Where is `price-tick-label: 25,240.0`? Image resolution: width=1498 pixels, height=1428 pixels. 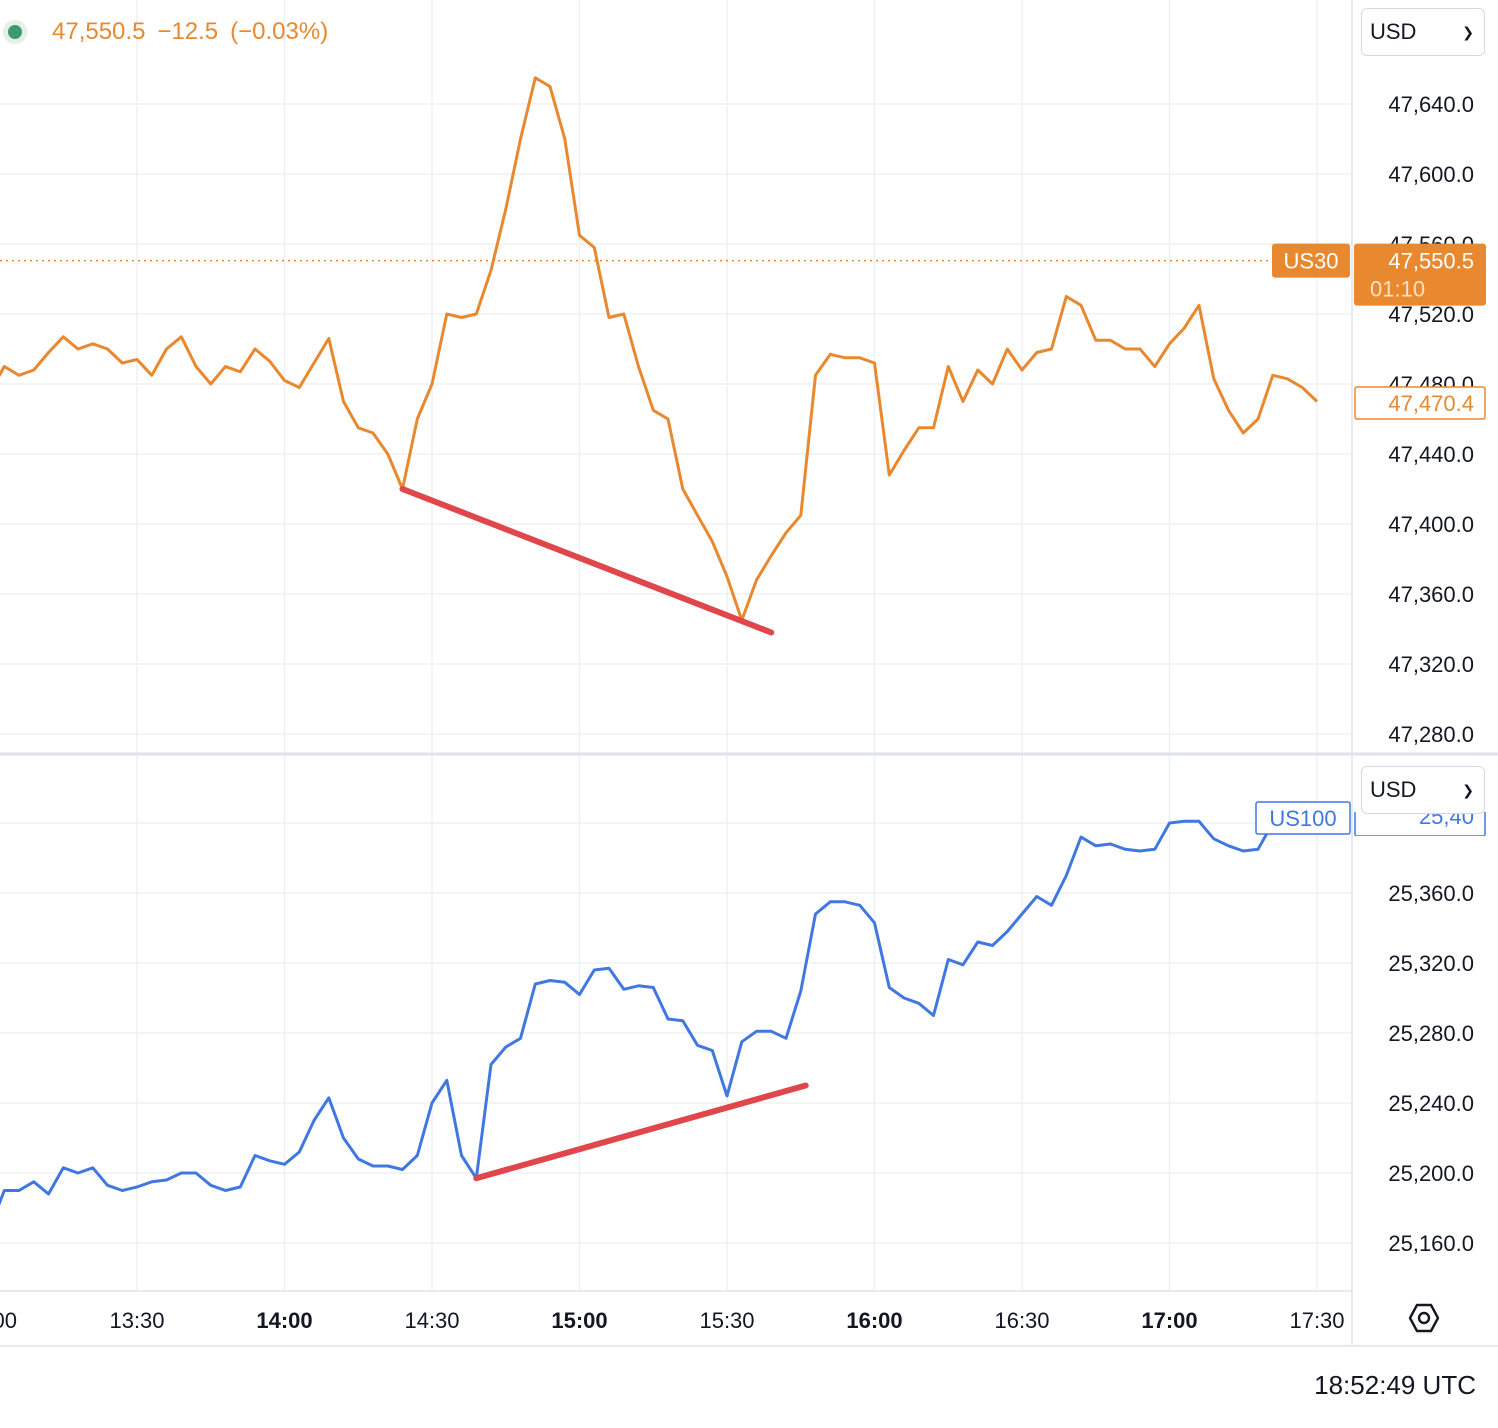 price-tick-label: 25,240.0 is located at coordinates (1431, 1103).